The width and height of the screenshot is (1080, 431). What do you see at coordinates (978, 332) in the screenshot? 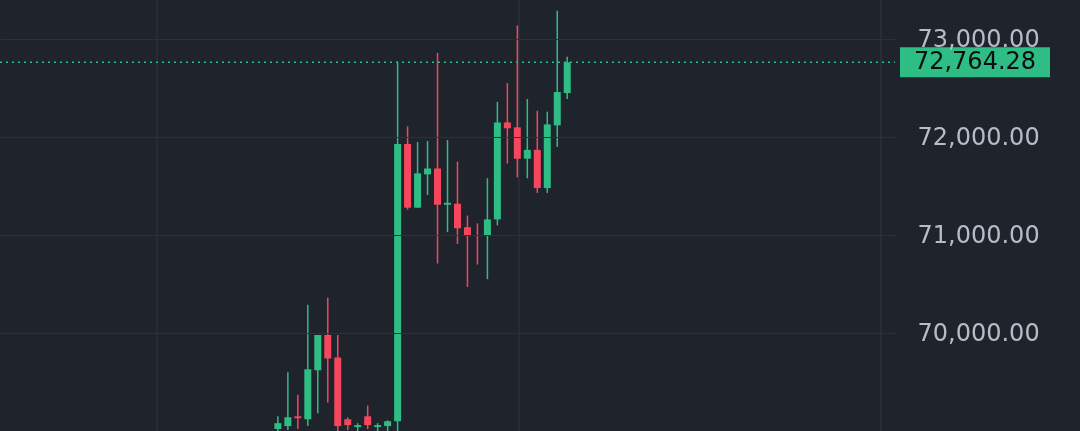
I see `y-tick-label: 70,000.00` at bounding box center [978, 332].